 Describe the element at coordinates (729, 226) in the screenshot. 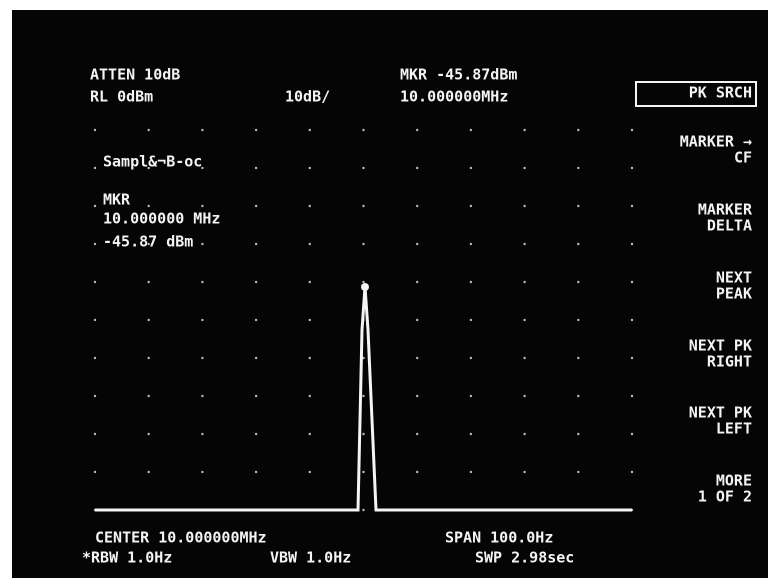

I see `softkey-label: DELTA` at that location.